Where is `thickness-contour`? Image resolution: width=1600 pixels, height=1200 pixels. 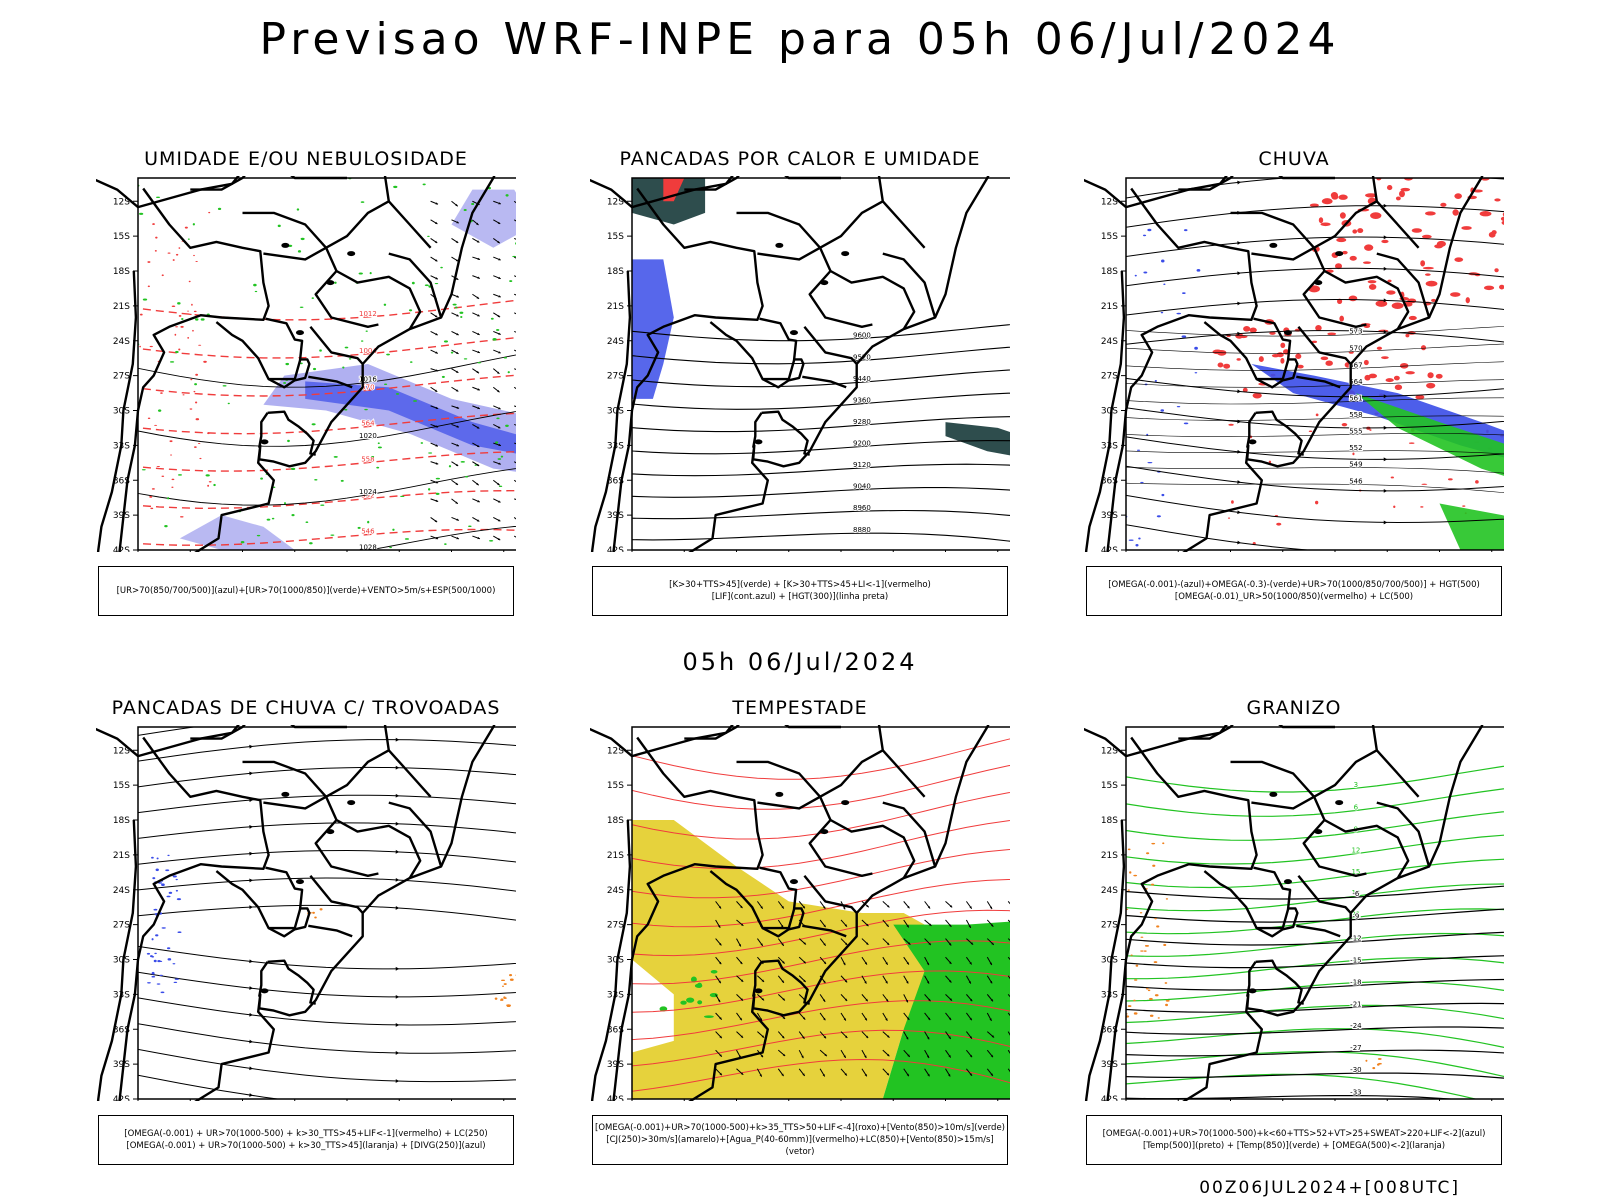
thickness-contour is located at coordinates (327, 499).